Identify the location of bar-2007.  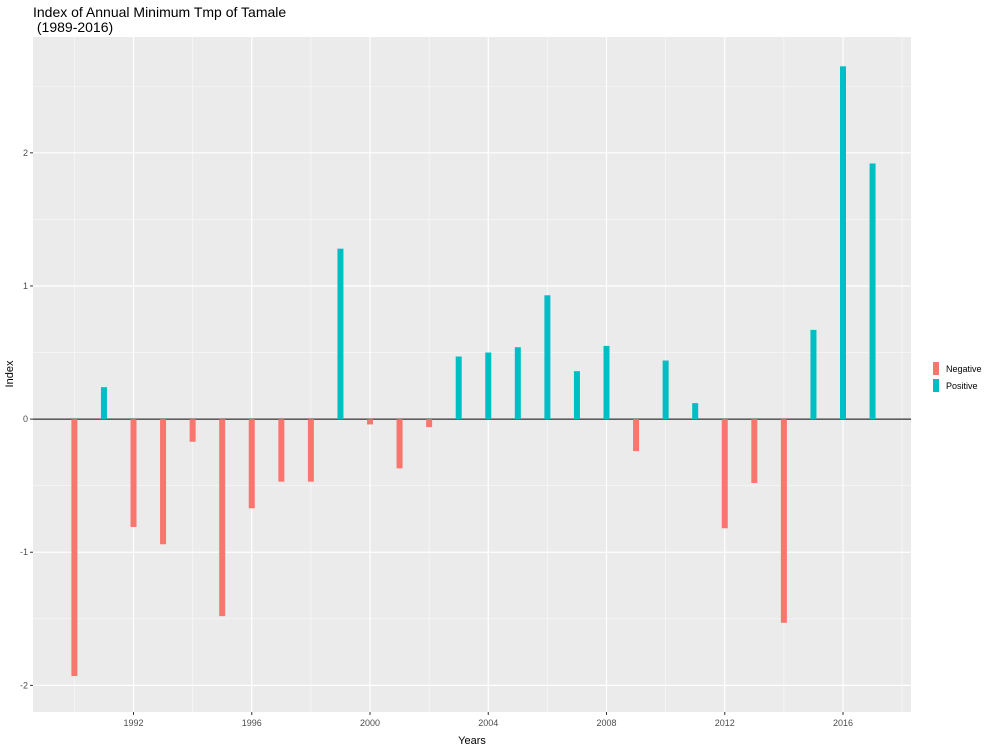
(576, 395).